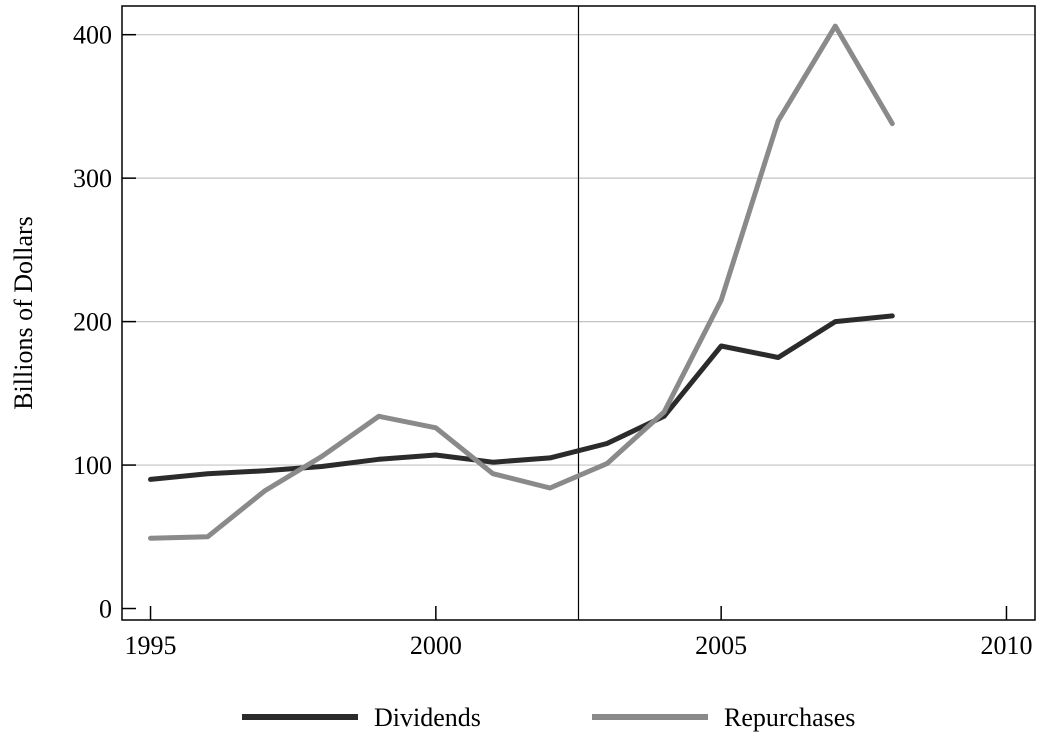  I want to click on y-tick-label: 0, so click(105, 609).